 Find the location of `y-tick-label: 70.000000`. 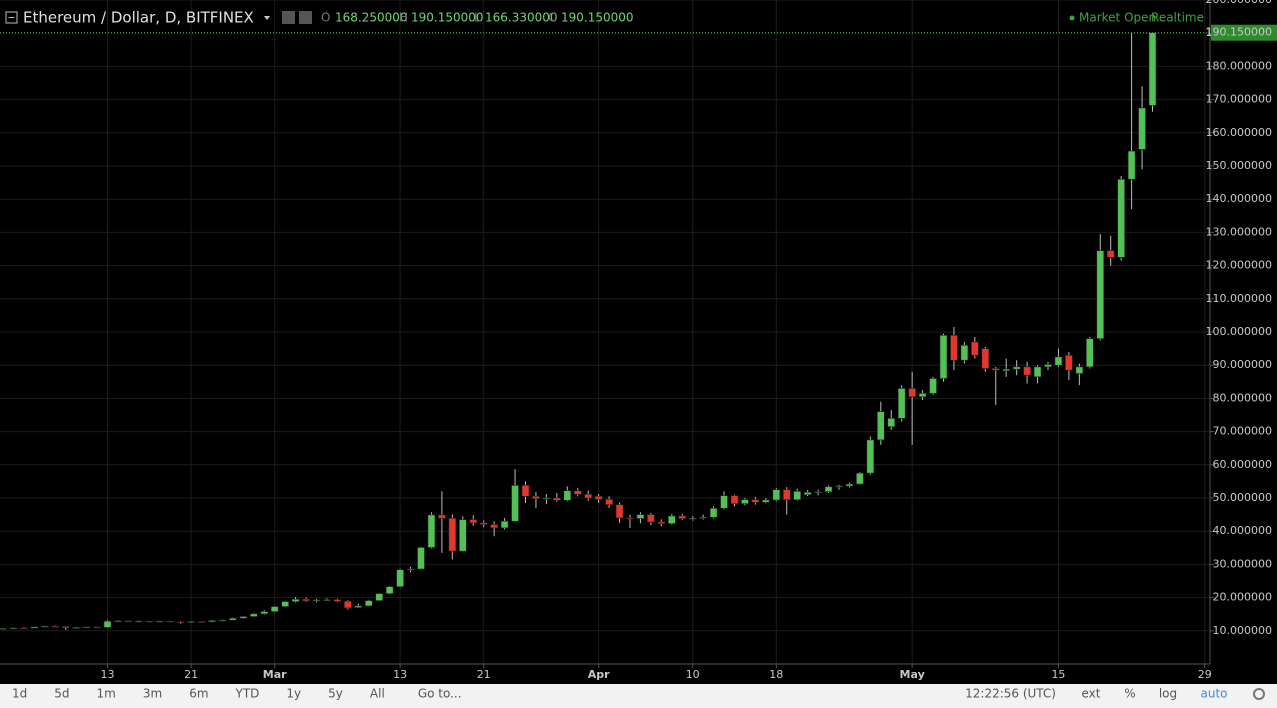

y-tick-label: 70.000000 is located at coordinates (1243, 431).